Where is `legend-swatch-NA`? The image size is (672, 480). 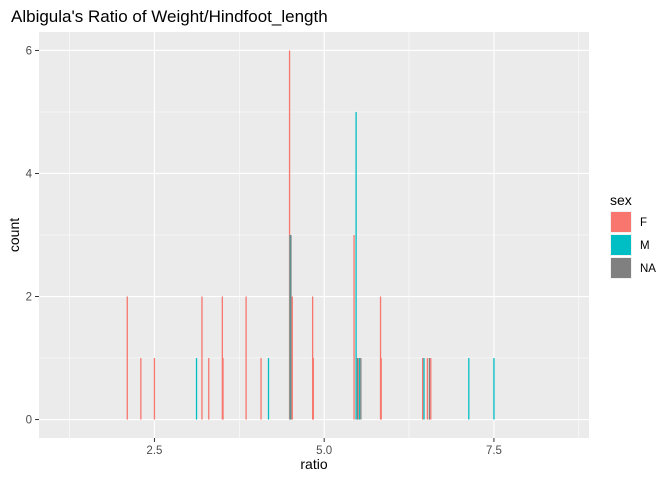 legend-swatch-NA is located at coordinates (621, 268).